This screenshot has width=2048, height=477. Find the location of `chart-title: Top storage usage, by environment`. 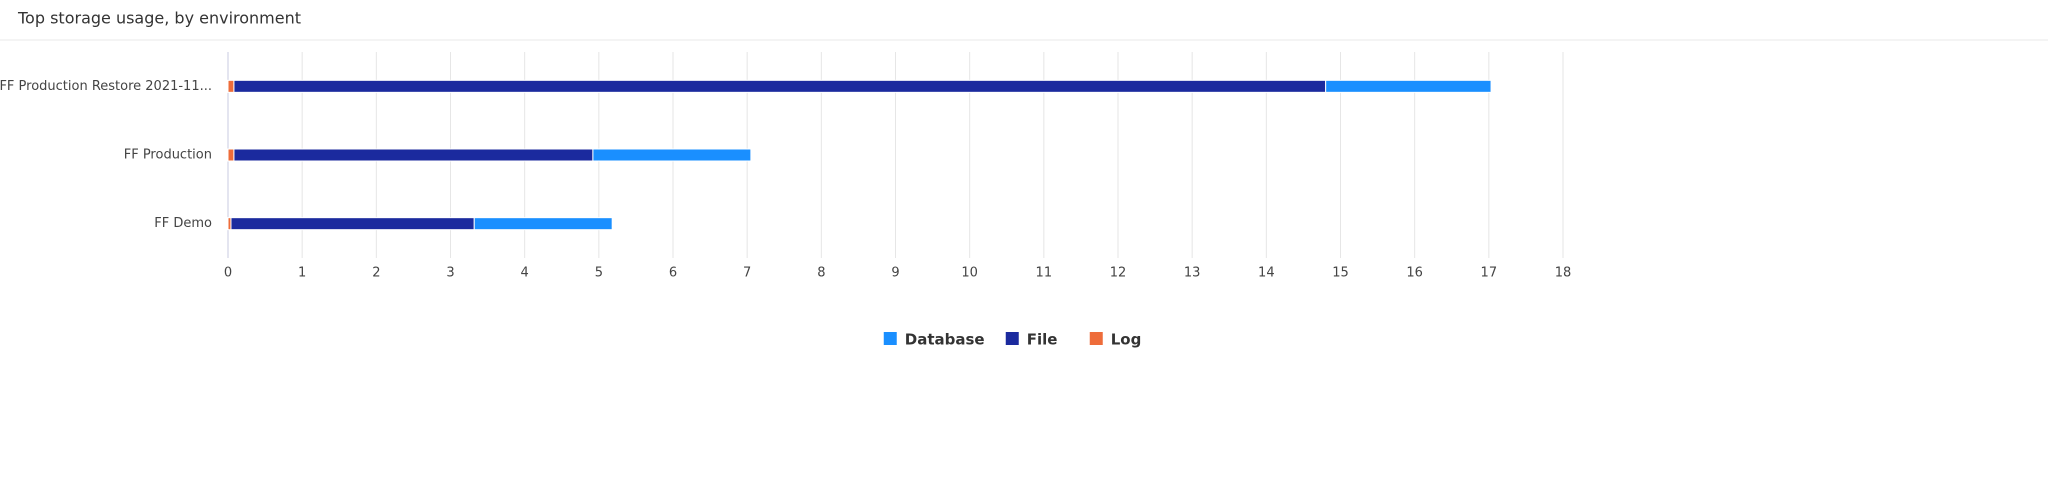

chart-title: Top storage usage, by environment is located at coordinates (159, 18).